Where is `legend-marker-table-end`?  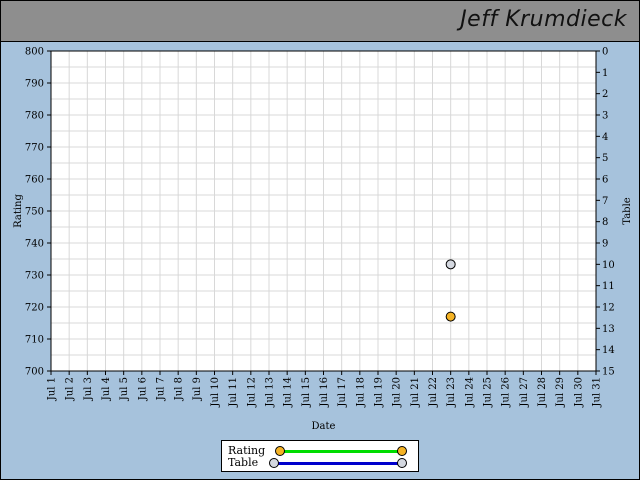
legend-marker-table-end is located at coordinates (402, 463).